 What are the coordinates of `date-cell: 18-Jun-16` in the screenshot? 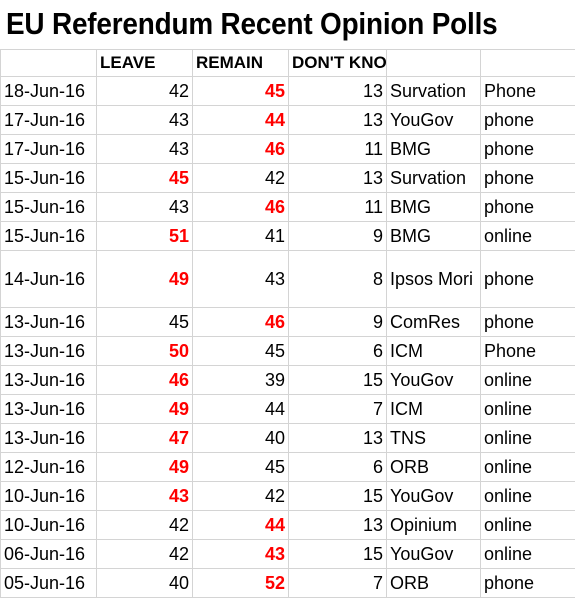 It's located at (49, 91).